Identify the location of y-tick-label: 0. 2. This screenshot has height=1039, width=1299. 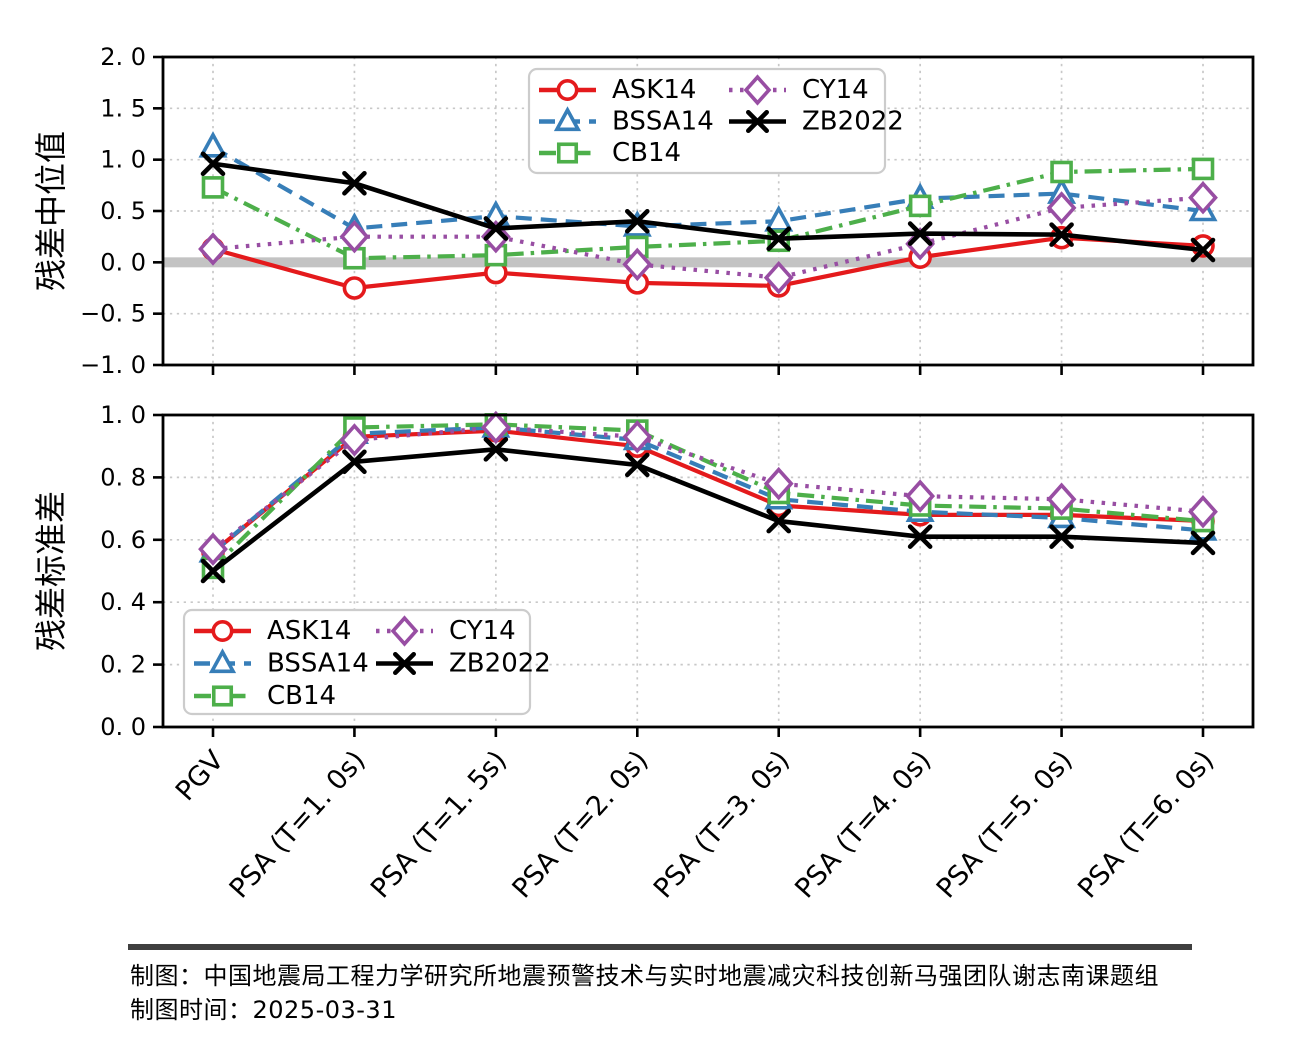
(123, 665).